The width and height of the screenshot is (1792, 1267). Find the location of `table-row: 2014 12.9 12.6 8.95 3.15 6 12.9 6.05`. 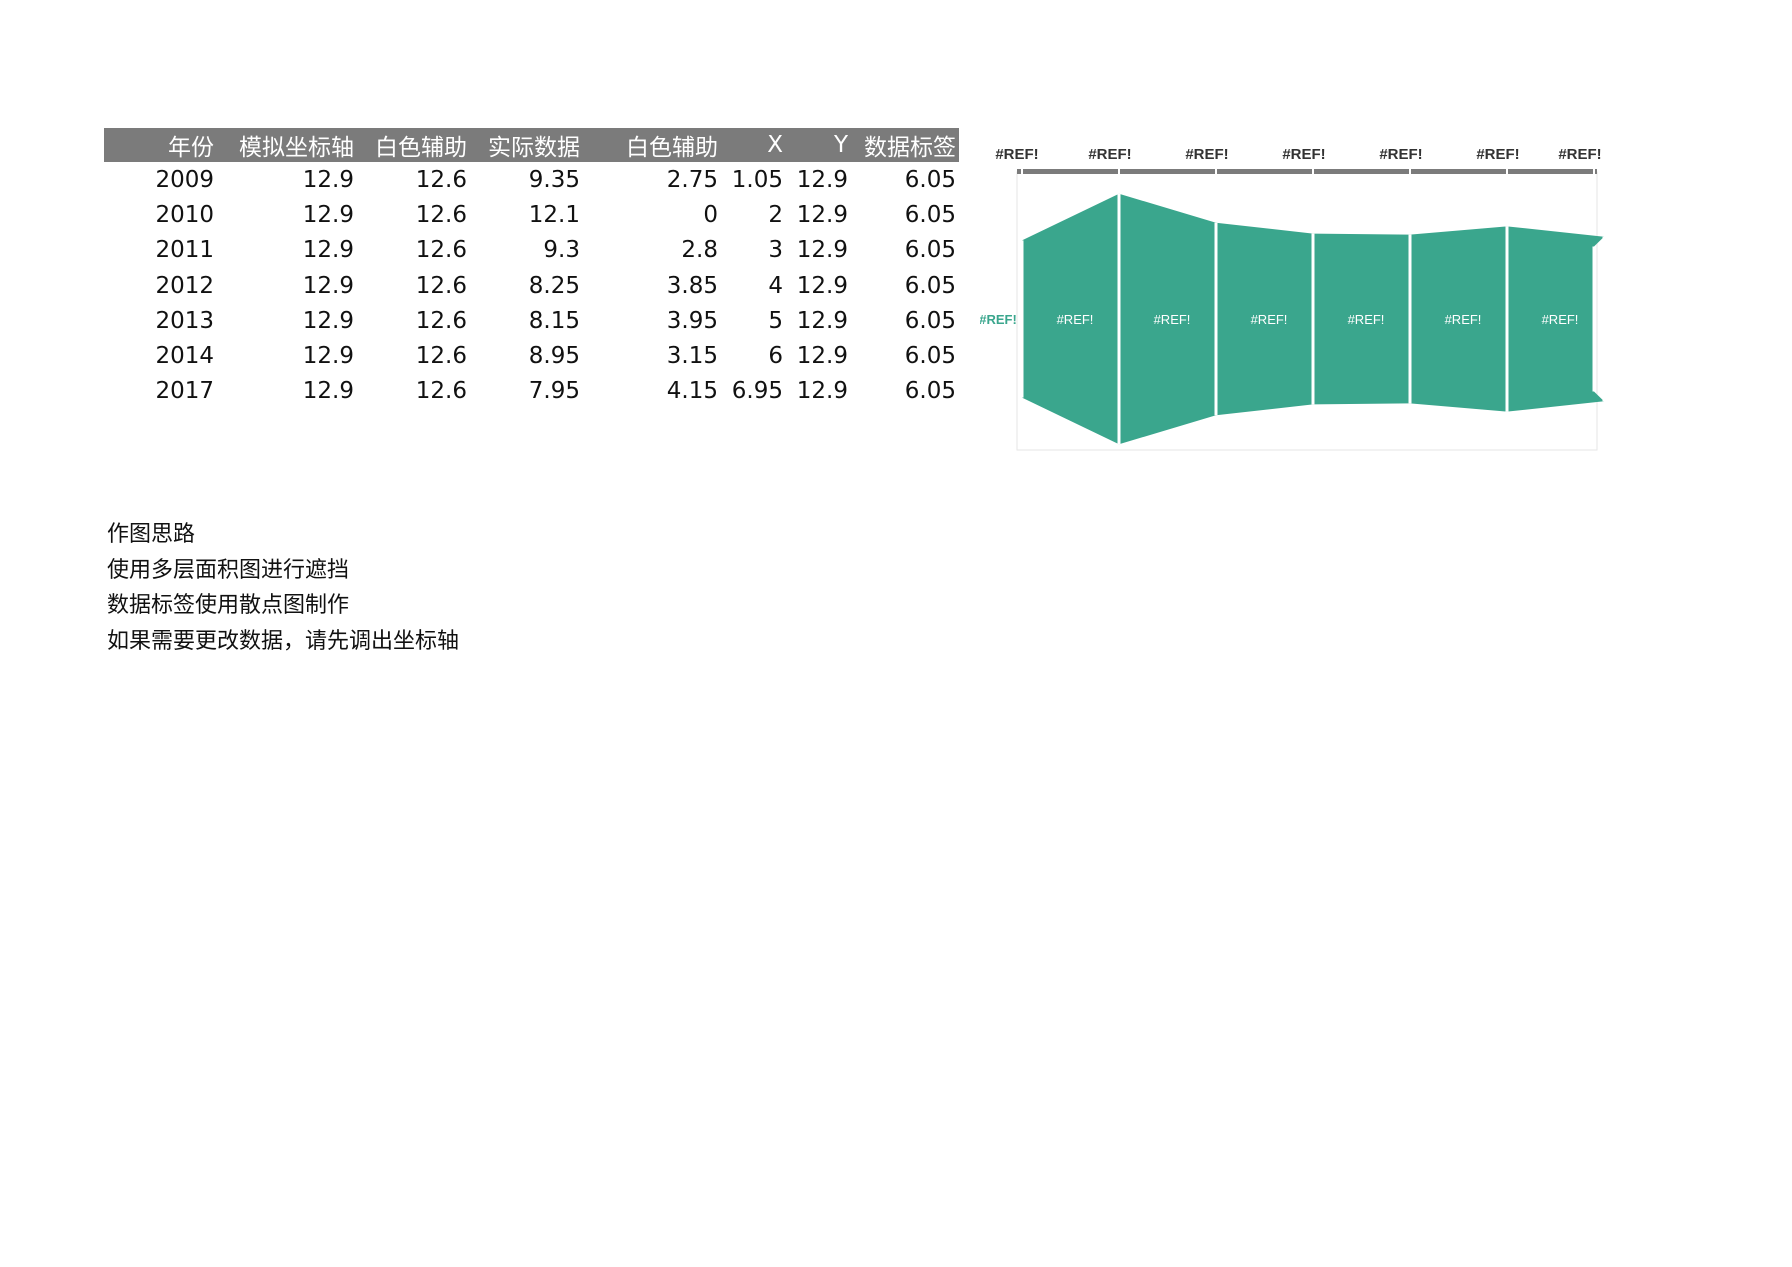

table-row: 2014 12.9 12.6 8.95 3.15 6 12.9 6.05 is located at coordinates (531, 355).